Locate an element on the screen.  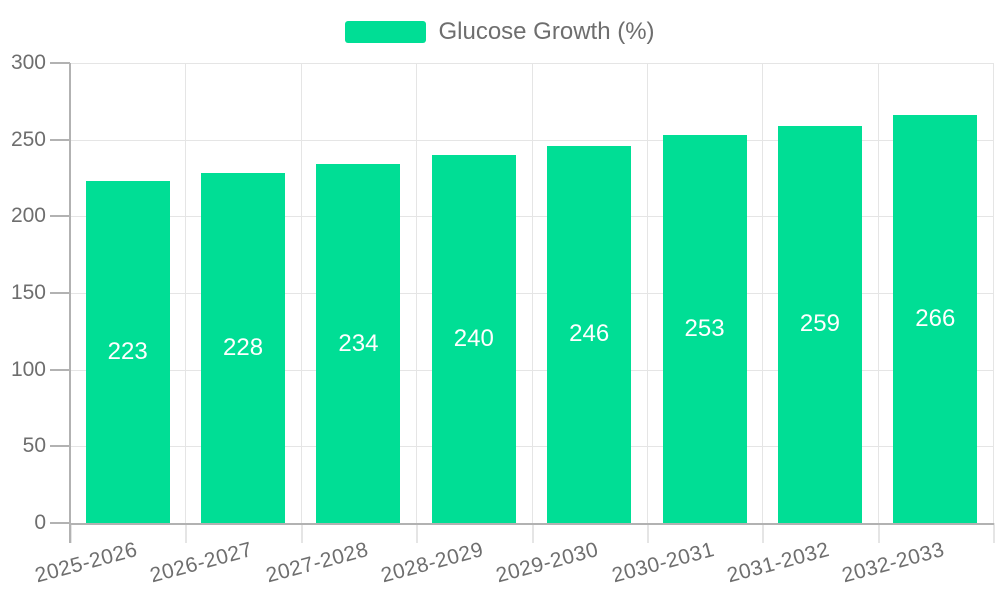
bar-value-label: 266 is located at coordinates (935, 319).